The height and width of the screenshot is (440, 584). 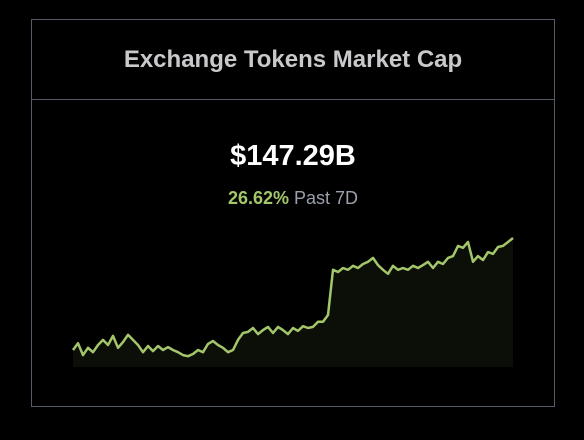 I want to click on change-row: 26.62% Past 7D, so click(x=293, y=198).